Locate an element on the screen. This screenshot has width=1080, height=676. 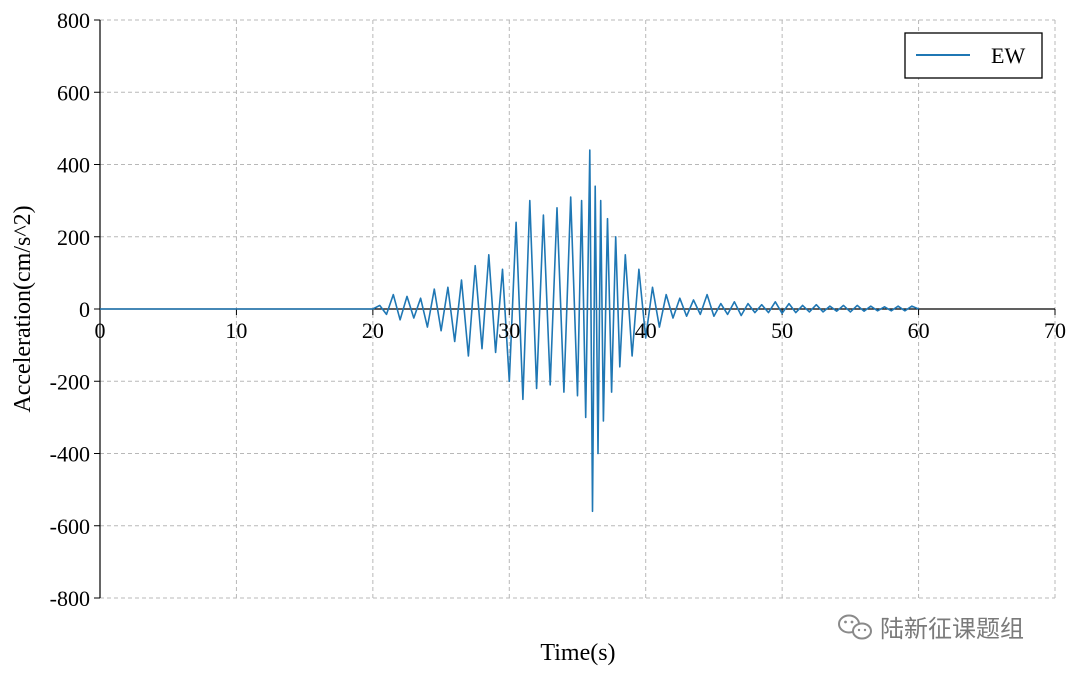
y-axis-title: Acceleration(cm/s^2) is located at coordinates (23, 308).